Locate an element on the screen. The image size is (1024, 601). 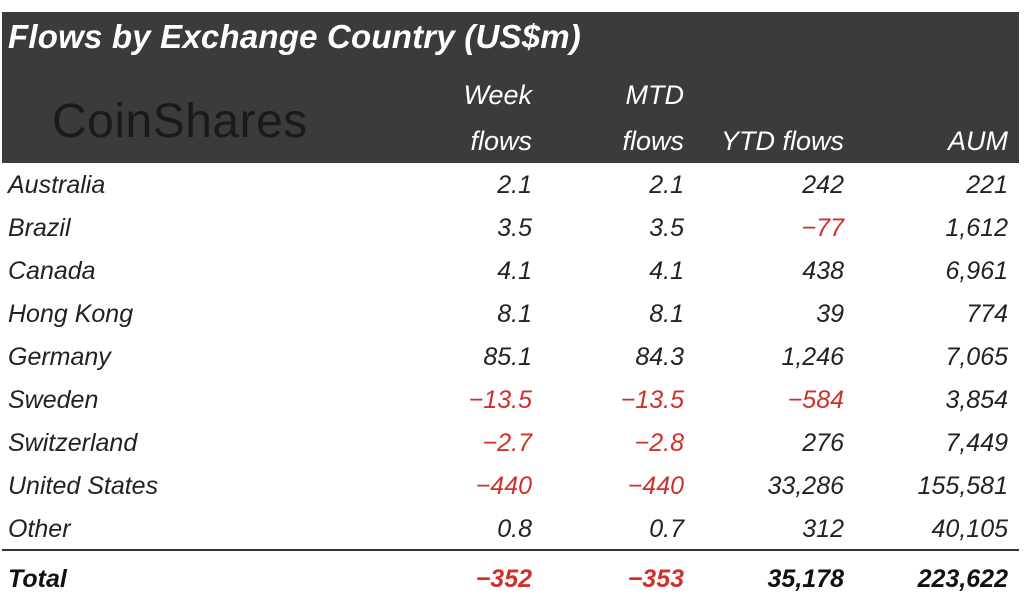
total-row: Total −352 −353 35,178 223,622 is located at coordinates (510, 579).